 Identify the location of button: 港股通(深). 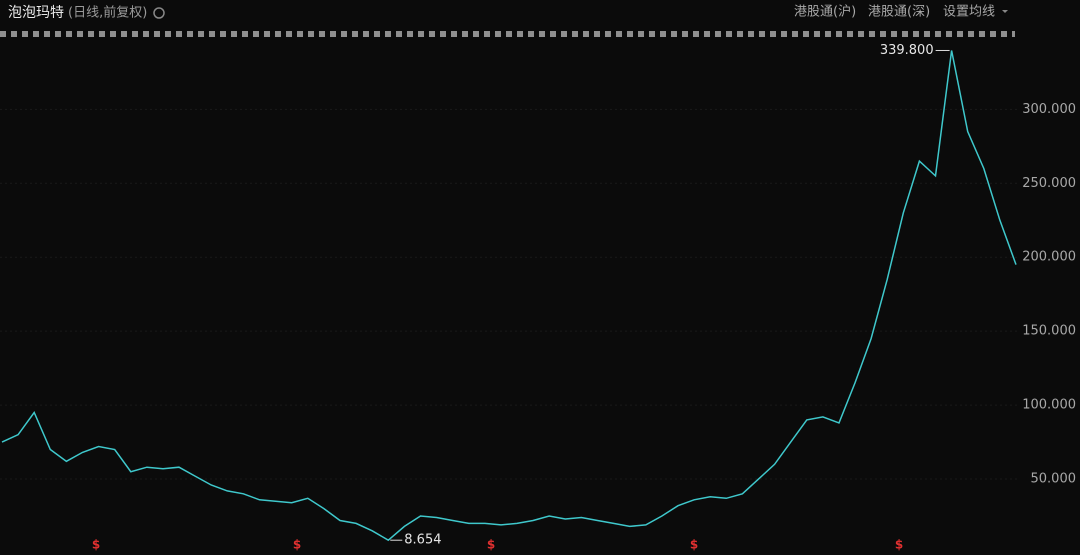
(899, 12).